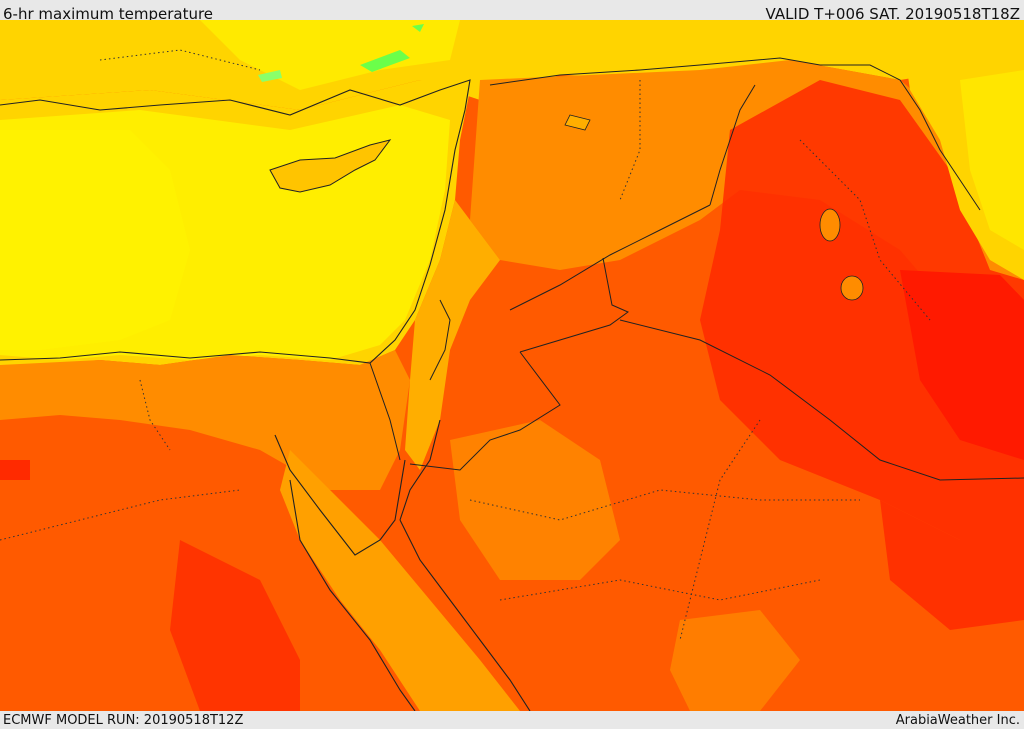  What do you see at coordinates (120, 515) in the screenshot?
I see `admin-line-egypt` at bounding box center [120, 515].